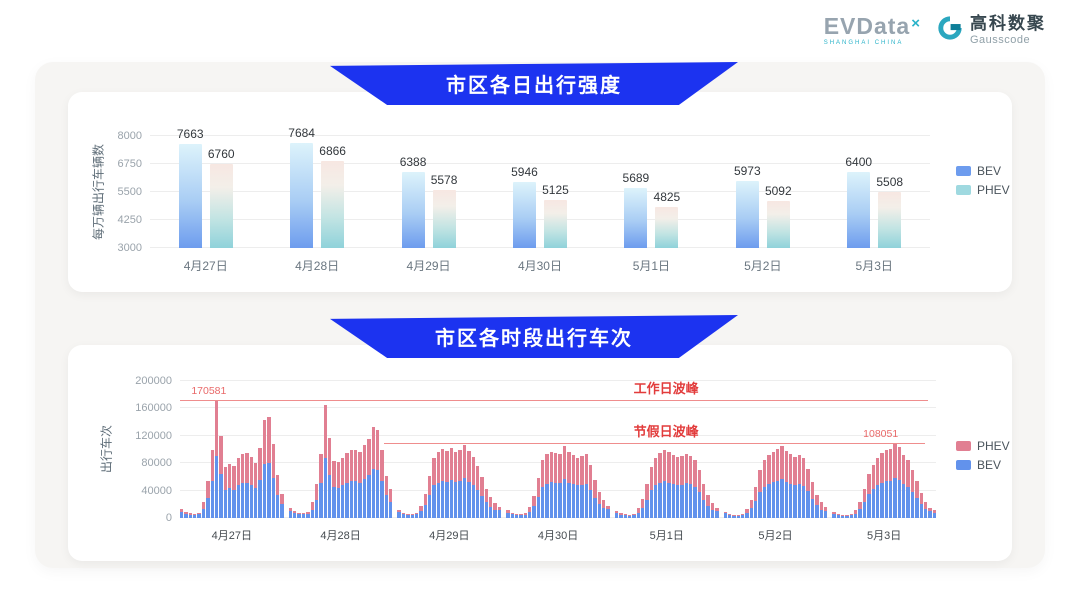  Describe the element at coordinates (205, 266) in the screenshot. I see `daily-x-label: 4月27日` at that location.